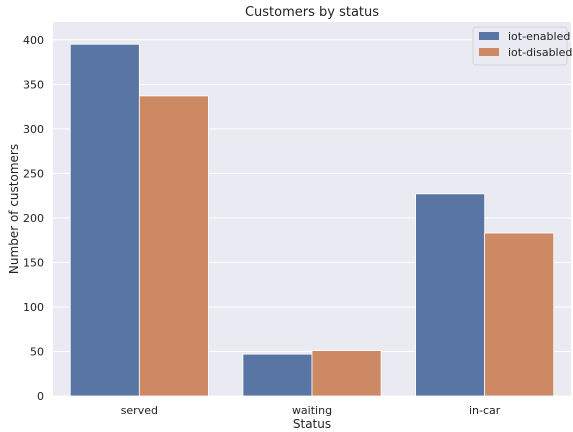 The height and width of the screenshot is (432, 573). Describe the element at coordinates (139, 410) in the screenshot. I see `x-tick-label: served` at that location.